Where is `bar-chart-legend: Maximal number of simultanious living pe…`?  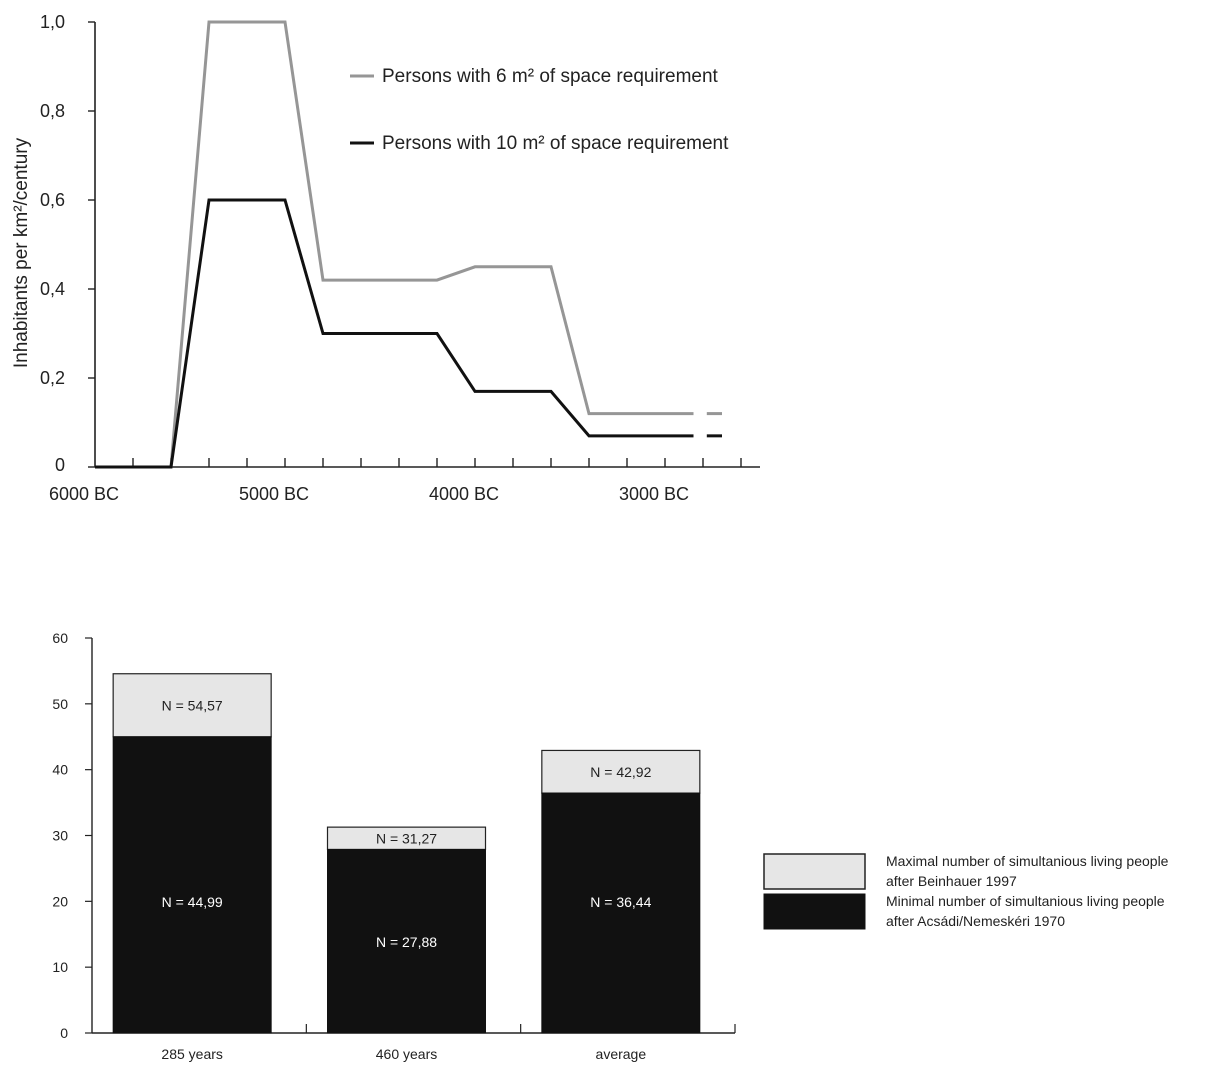 bar-chart-legend: Maximal number of simultanious living pe… is located at coordinates (966, 891).